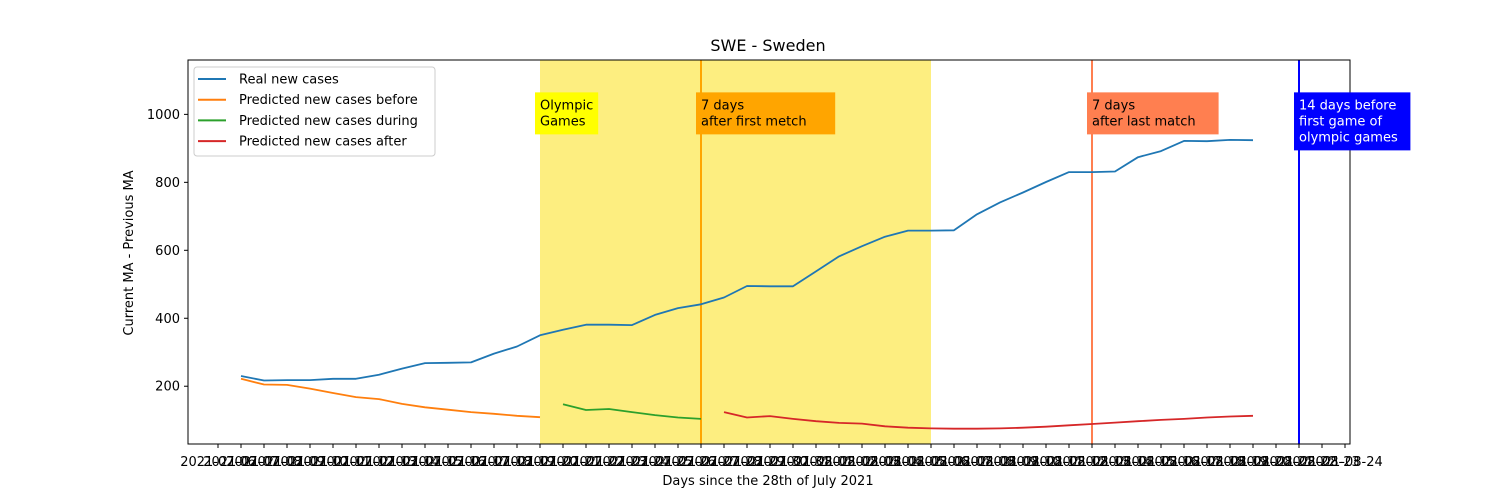 The image size is (1500, 500). Describe the element at coordinates (402, 462) in the screenshot. I see `x-tick-label: 2021-07-14` at that location.